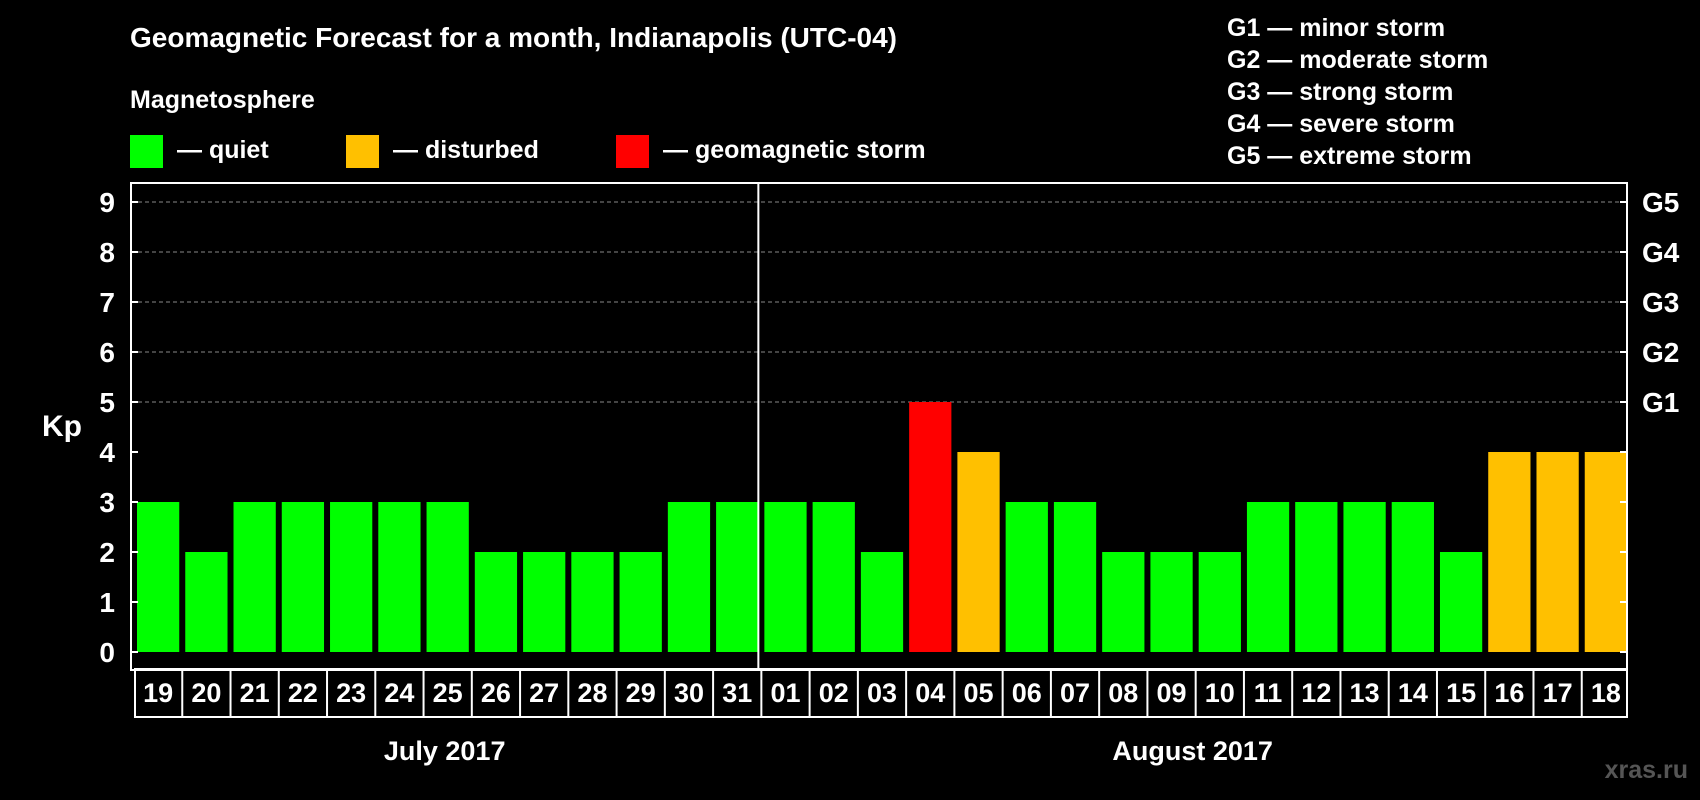 The width and height of the screenshot is (1700, 800). What do you see at coordinates (1509, 693) in the screenshot?
I see `date-label-16: 16` at bounding box center [1509, 693].